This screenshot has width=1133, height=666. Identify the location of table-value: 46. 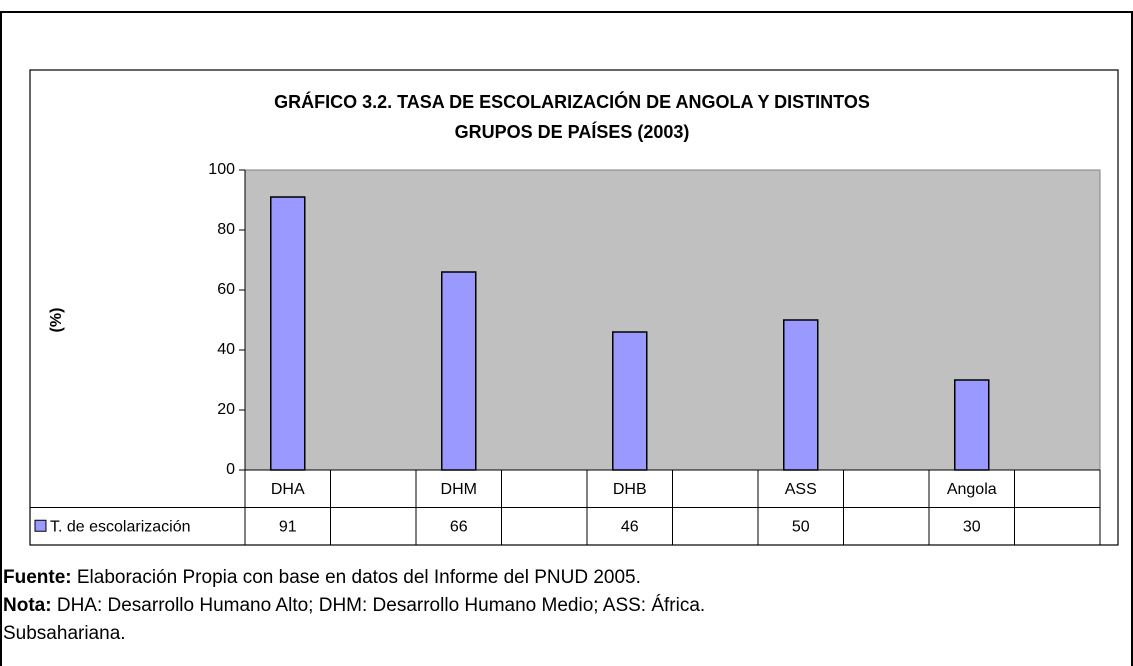
(630, 526).